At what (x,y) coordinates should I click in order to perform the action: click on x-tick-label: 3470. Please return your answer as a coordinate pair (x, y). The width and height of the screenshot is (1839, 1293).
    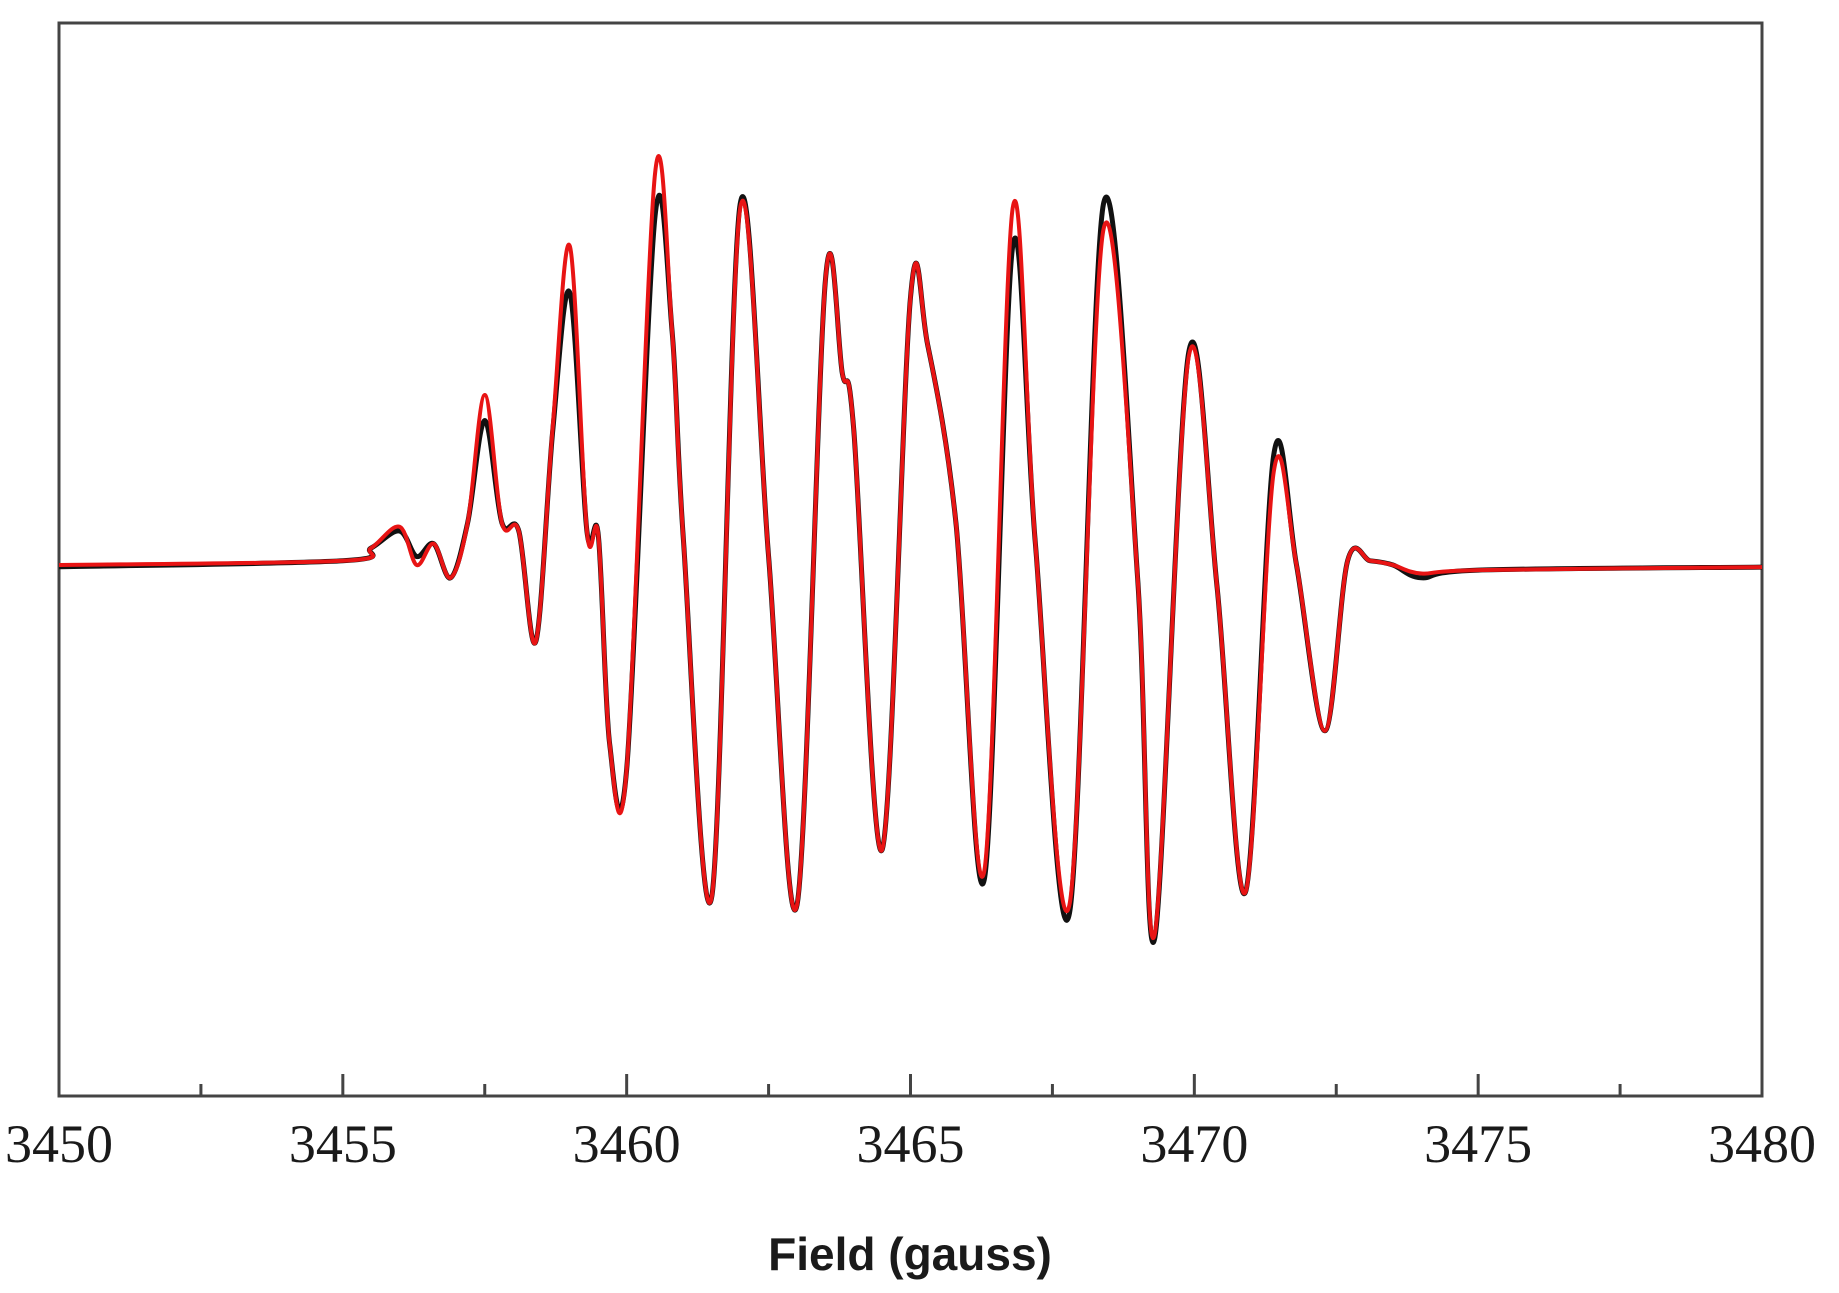
    Looking at the image, I should click on (1194, 1144).